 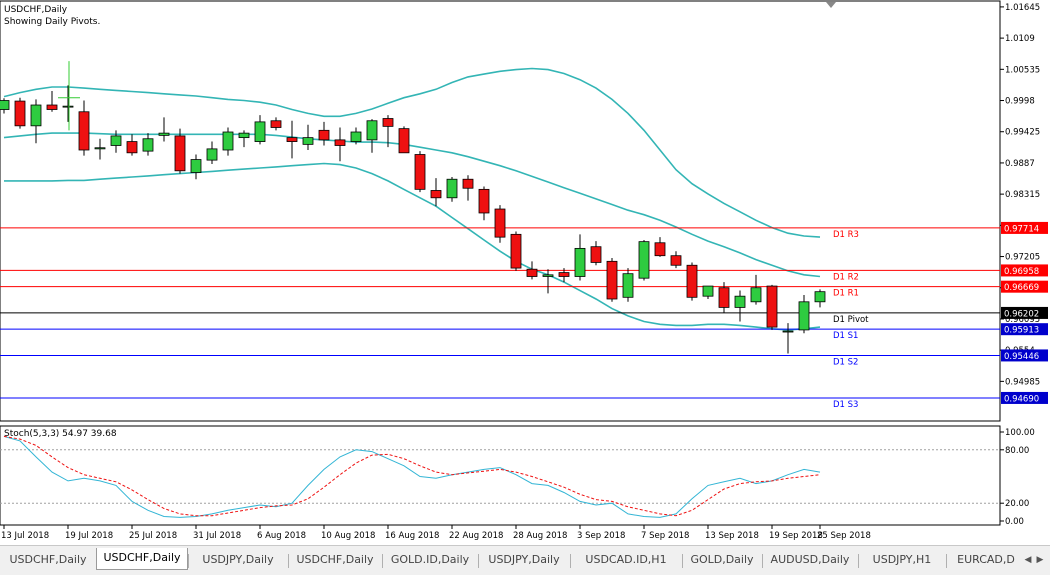 I want to click on tab-scroll-buttons: ◀ ▶, so click(x=1035, y=560).